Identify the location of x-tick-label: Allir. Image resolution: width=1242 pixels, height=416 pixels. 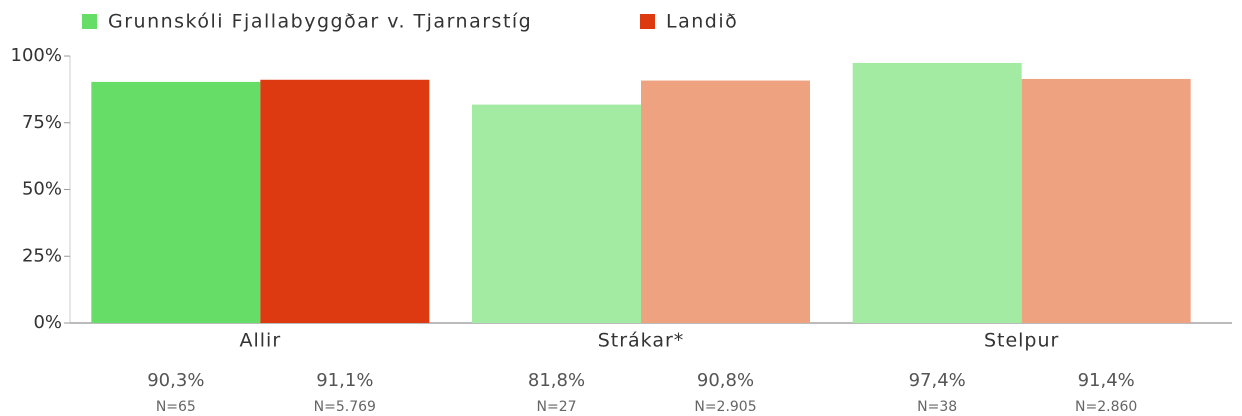
(261, 341).